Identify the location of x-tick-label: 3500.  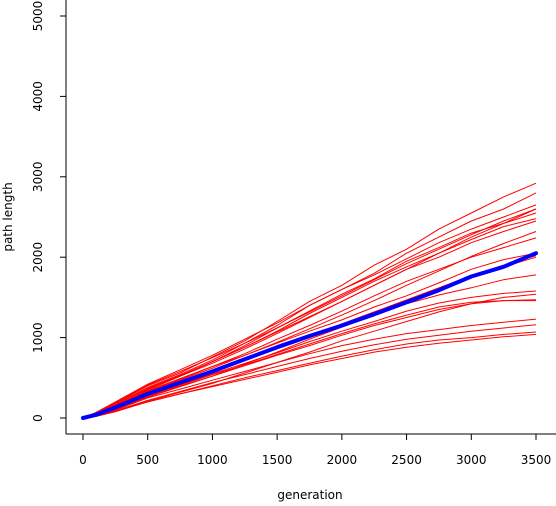
(536, 460).